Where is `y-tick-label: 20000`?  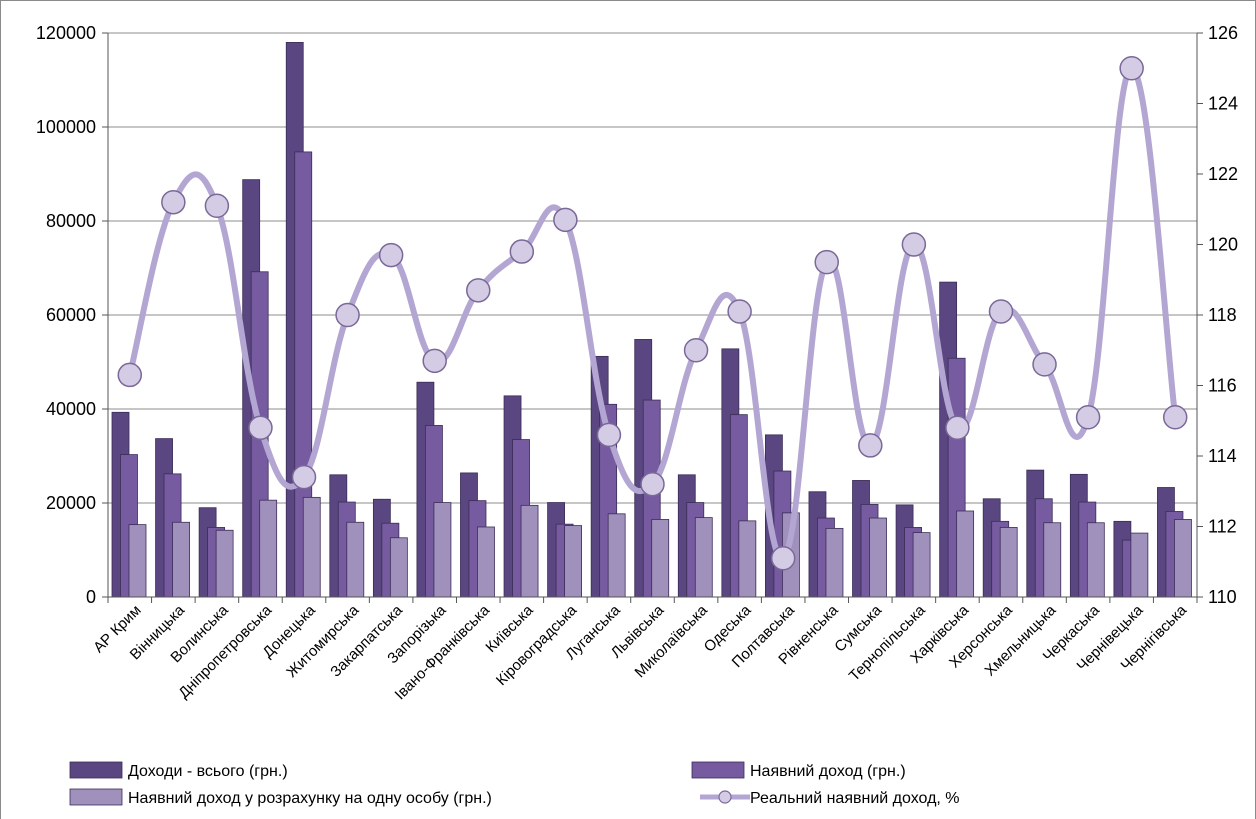 y-tick-label: 20000 is located at coordinates (71, 503).